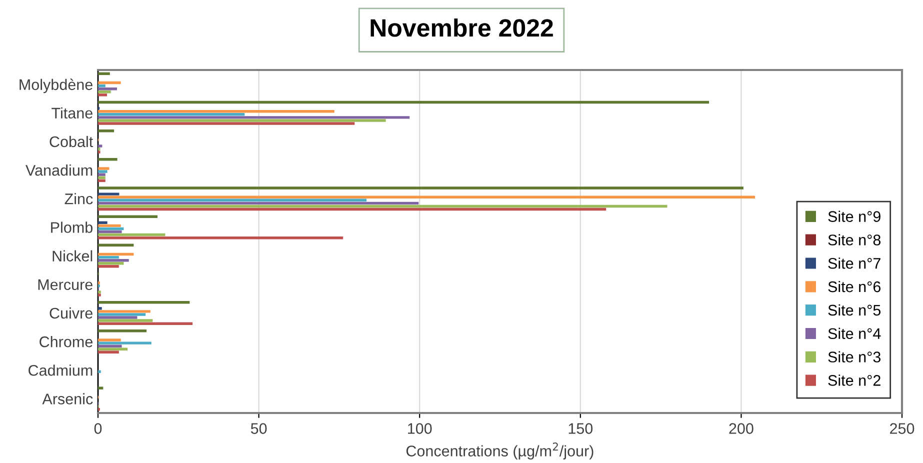 This screenshot has height=463, width=923. I want to click on legend-label: Site n°3, so click(854, 356).